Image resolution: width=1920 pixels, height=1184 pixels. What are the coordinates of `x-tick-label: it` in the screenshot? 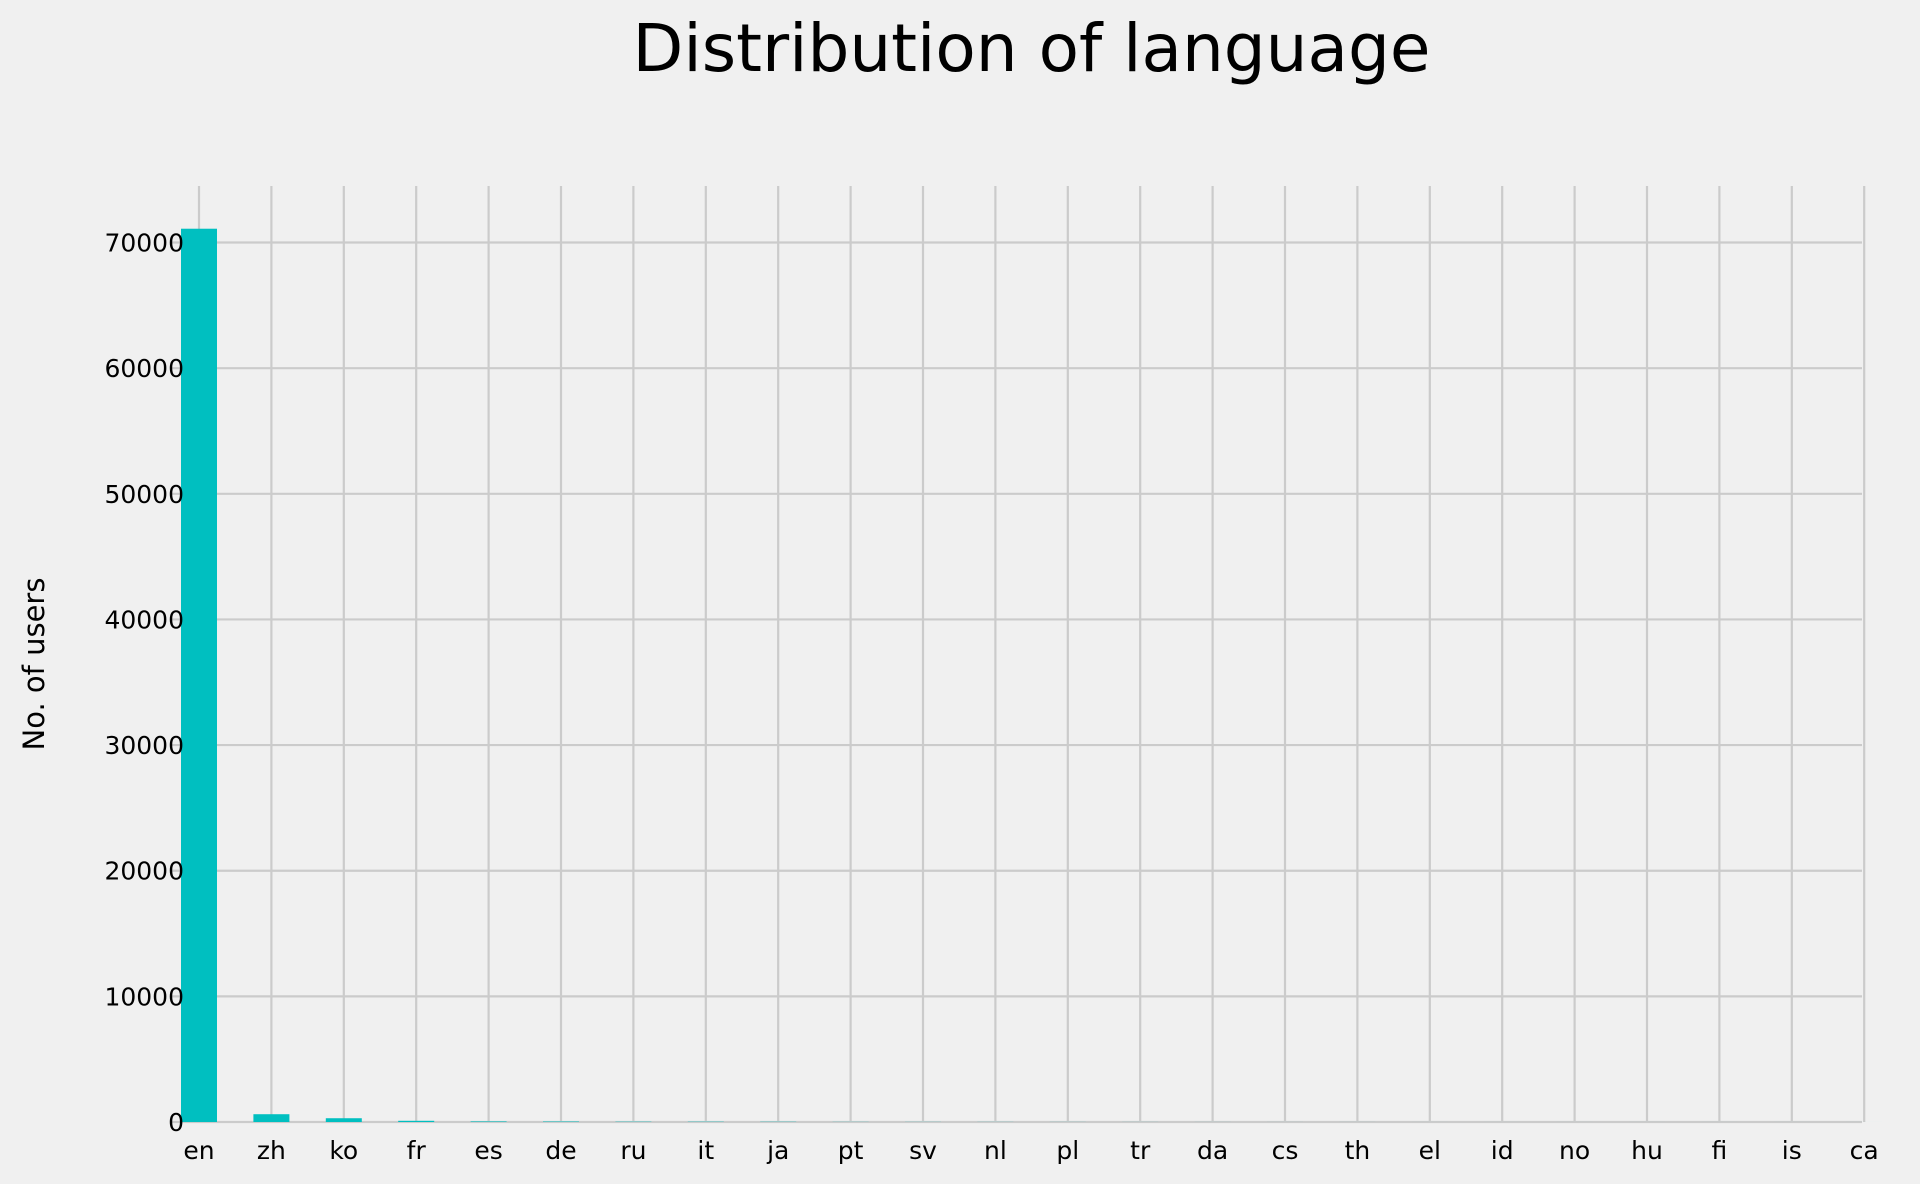 It's located at (705, 1150).